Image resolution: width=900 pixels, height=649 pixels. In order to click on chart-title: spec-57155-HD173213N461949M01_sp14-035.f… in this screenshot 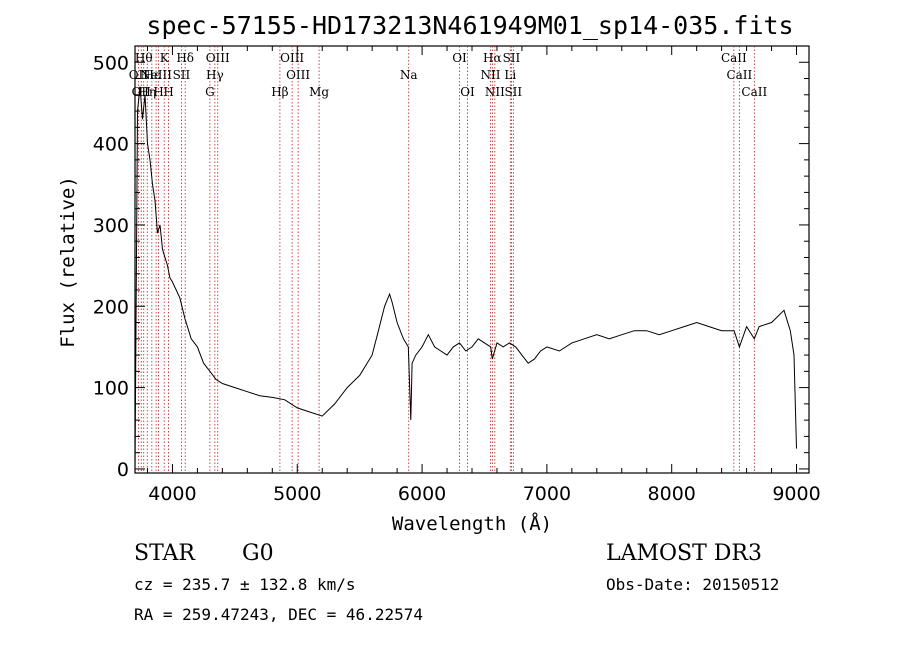, I will do `click(469, 25)`.